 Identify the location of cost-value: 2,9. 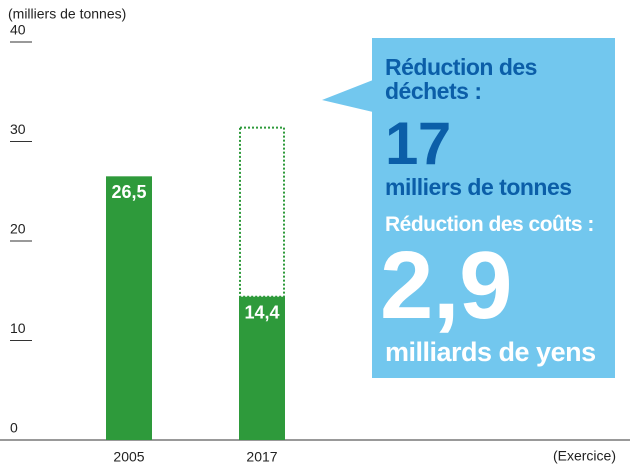
(446, 285).